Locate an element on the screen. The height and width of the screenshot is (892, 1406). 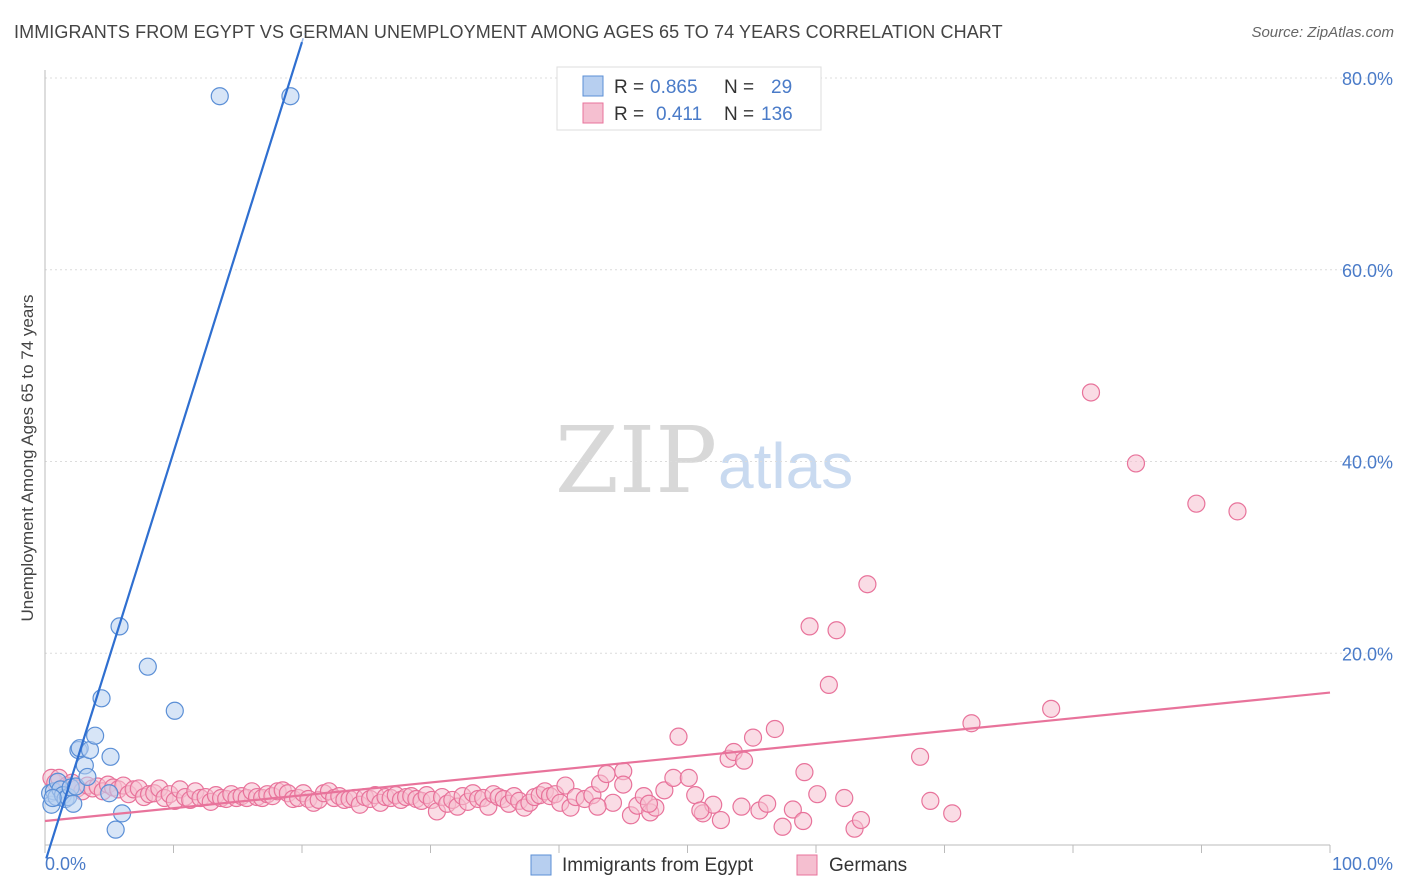
egypt-trend-line-extension is located at coordinates (303, 38).